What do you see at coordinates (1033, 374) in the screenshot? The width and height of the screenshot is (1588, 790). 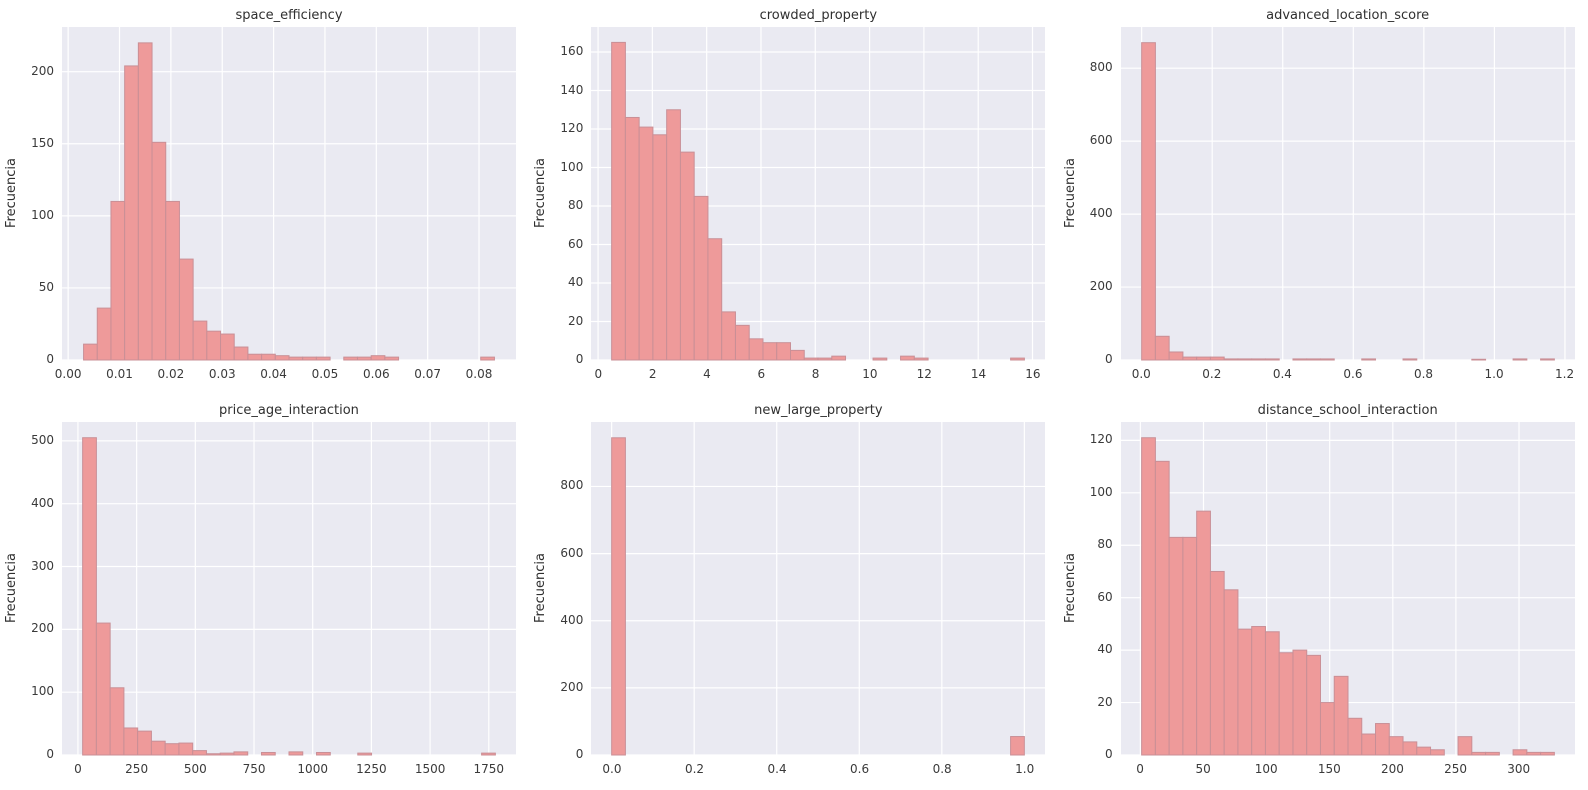 I see `x-tick-label: 16` at bounding box center [1033, 374].